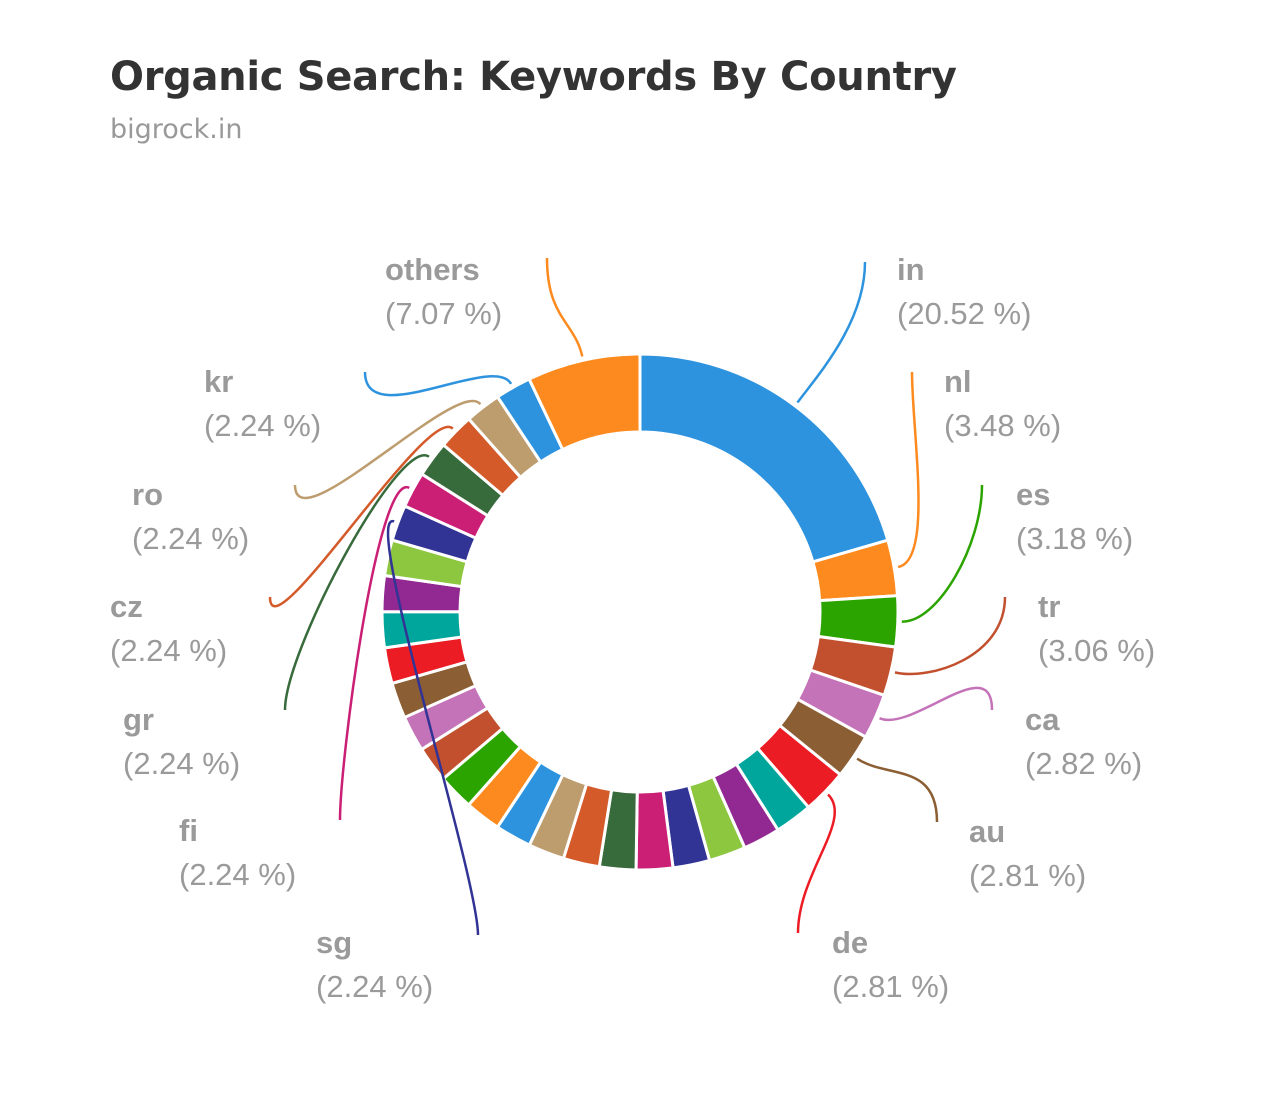 This screenshot has width=1273, height=1101. Describe the element at coordinates (1033, 494) in the screenshot. I see `data-label-name: es` at that location.